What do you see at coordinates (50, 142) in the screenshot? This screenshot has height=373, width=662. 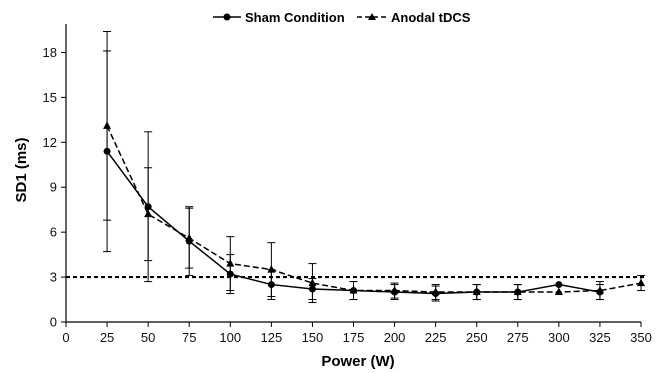 I see `y-tick-label: 12` at bounding box center [50, 142].